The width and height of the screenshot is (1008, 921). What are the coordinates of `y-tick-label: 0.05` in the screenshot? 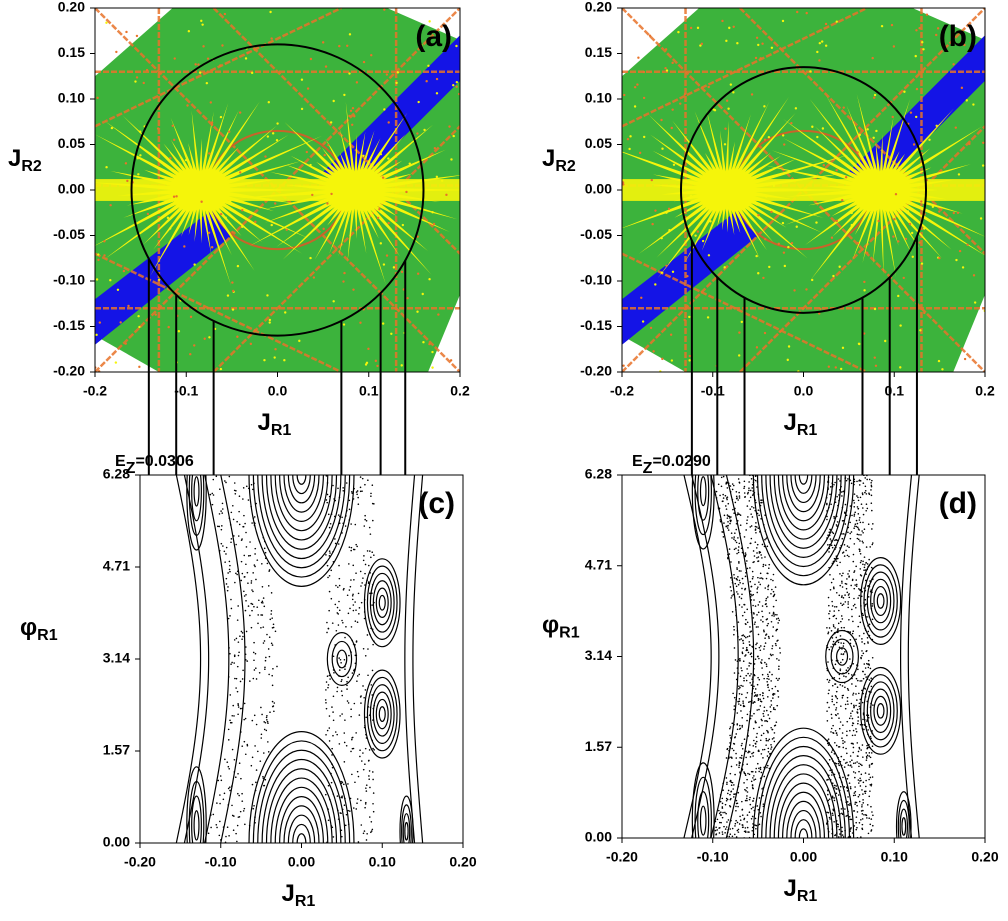 It's located at (71, 143).